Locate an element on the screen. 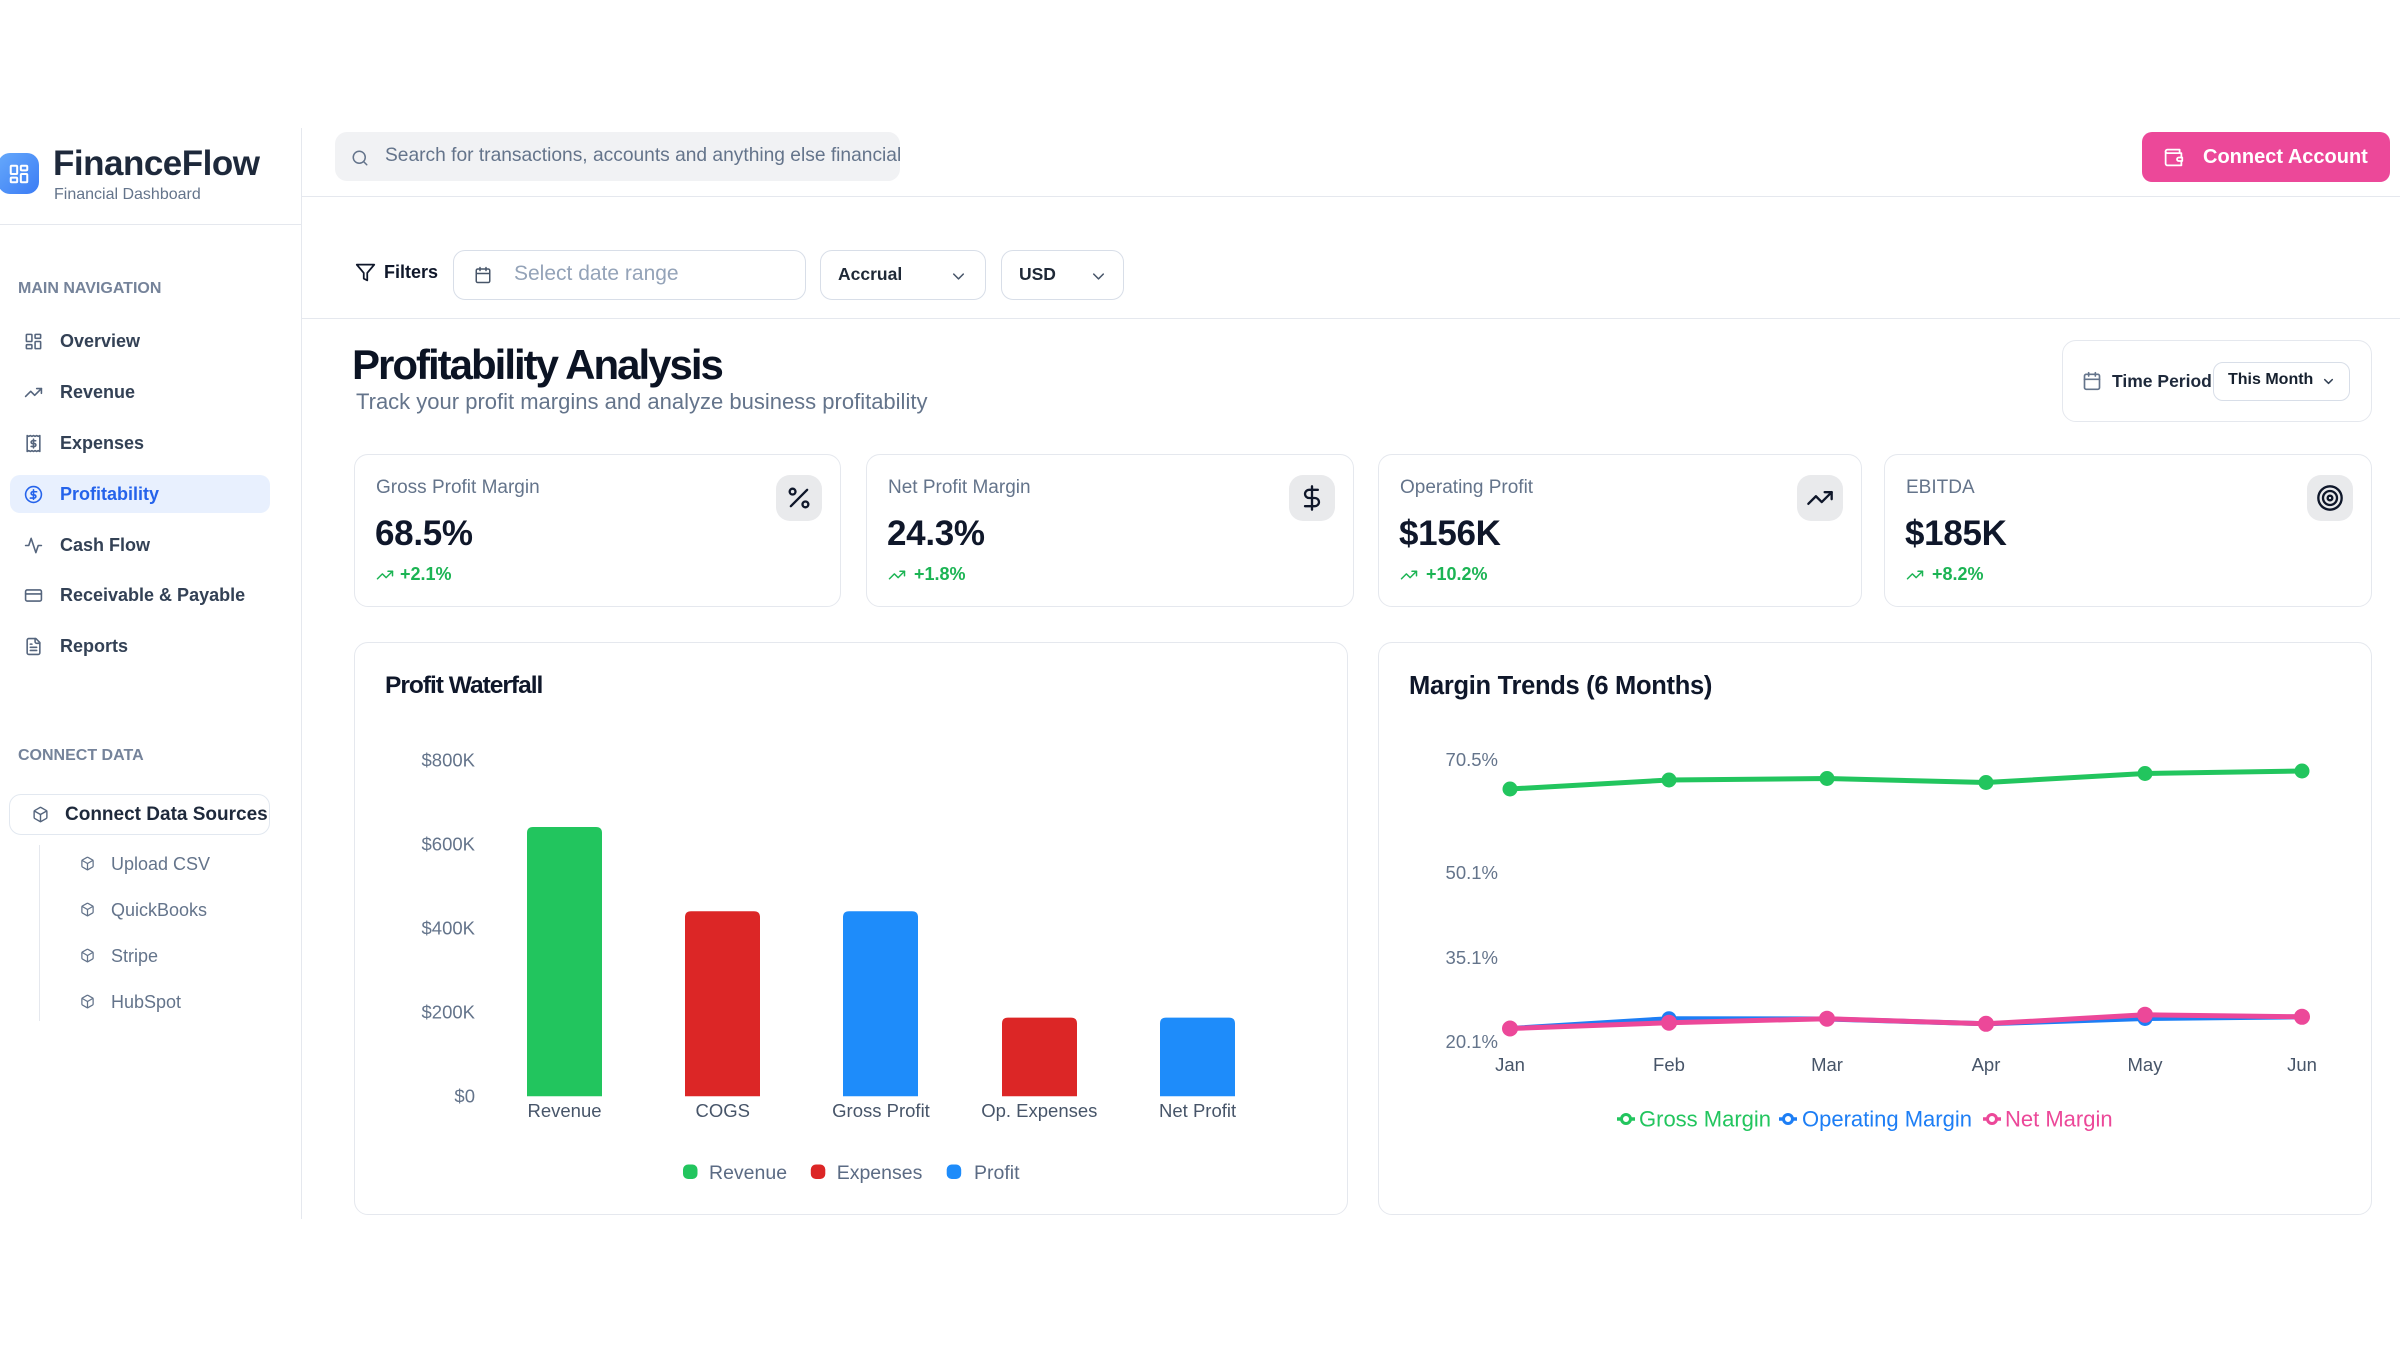 The image size is (2400, 1350). svg-text: Gross Profit is located at coordinates (881, 1110).